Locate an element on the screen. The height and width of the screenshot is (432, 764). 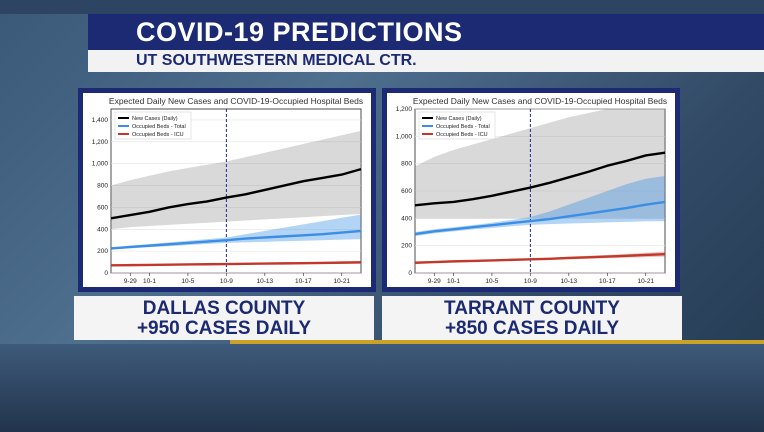
caption-cases: +950 CASES DAILY is located at coordinates (224, 328).